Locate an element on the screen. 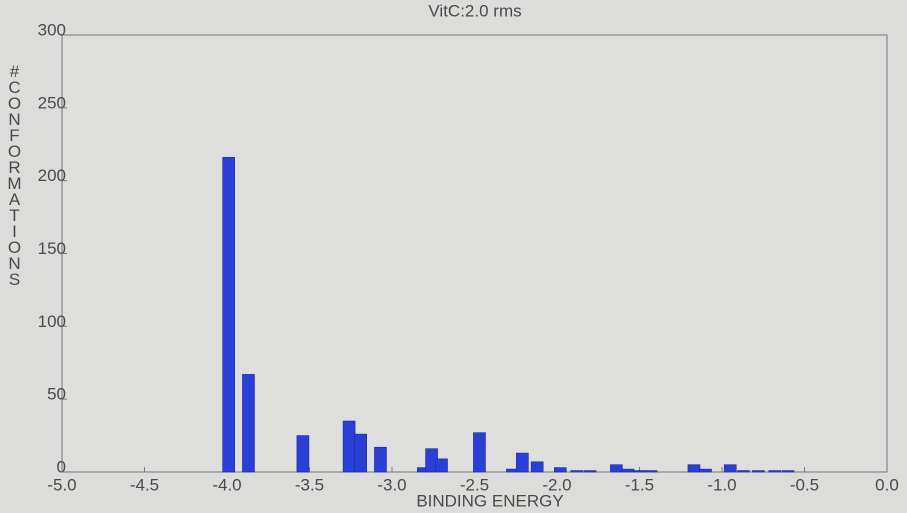 This screenshot has height=513, width=907. x-tick-label: -3.0 is located at coordinates (391, 484).